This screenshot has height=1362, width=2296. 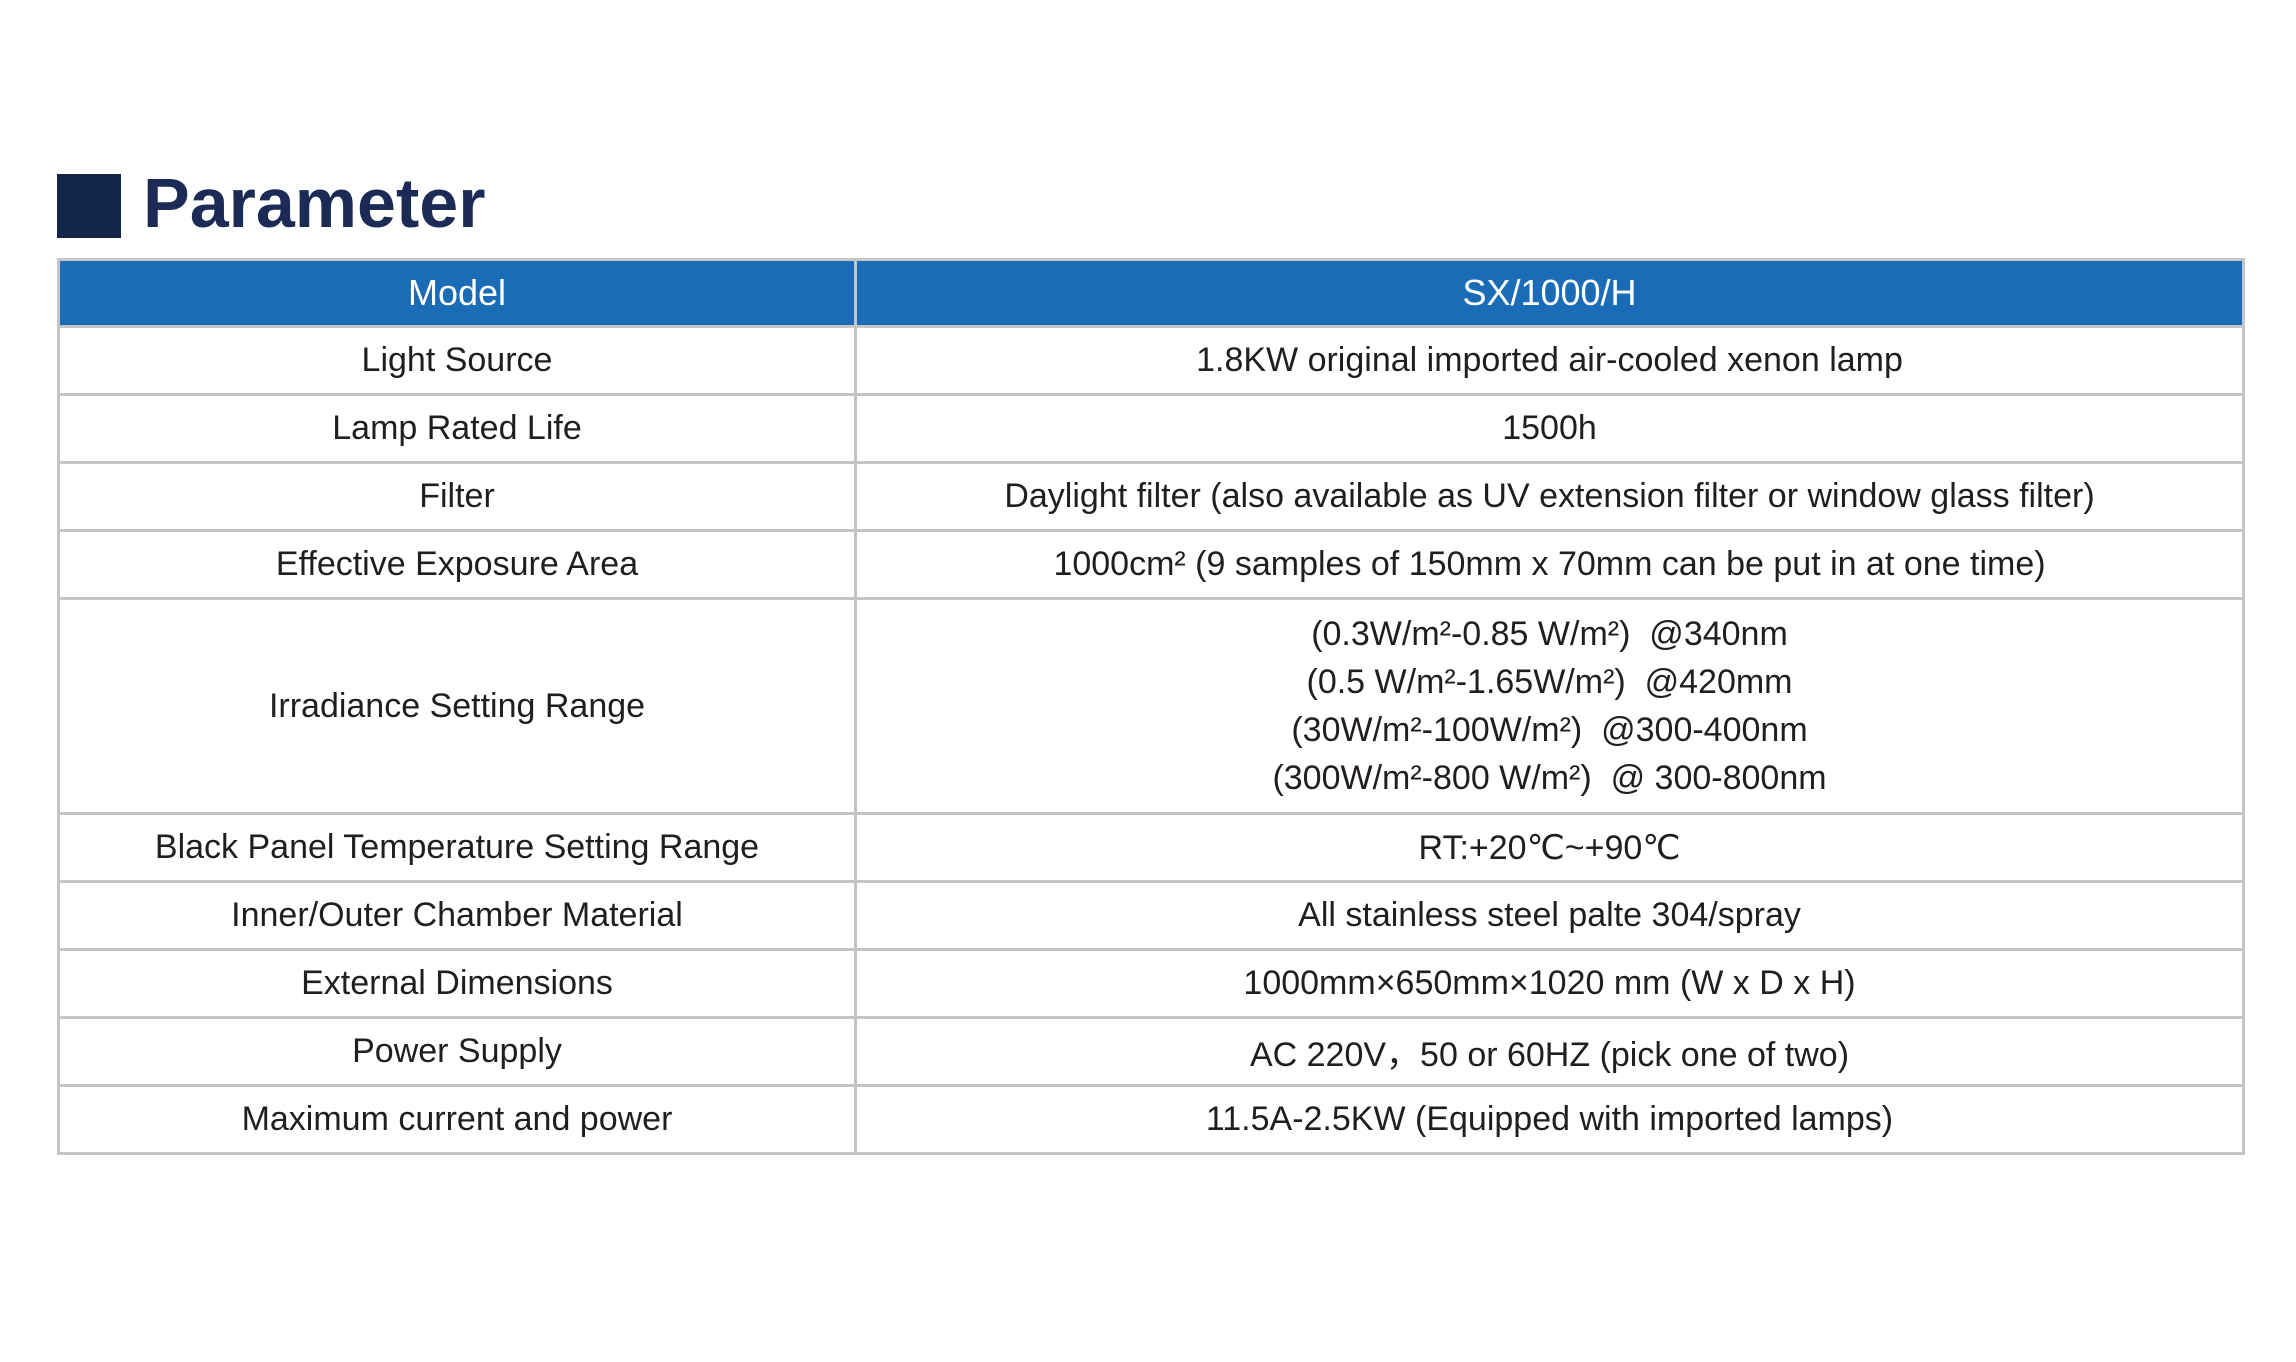 I want to click on row-value: AC 220V，50 or 60HZ (pick one of two), so click(x=1549, y=1051).